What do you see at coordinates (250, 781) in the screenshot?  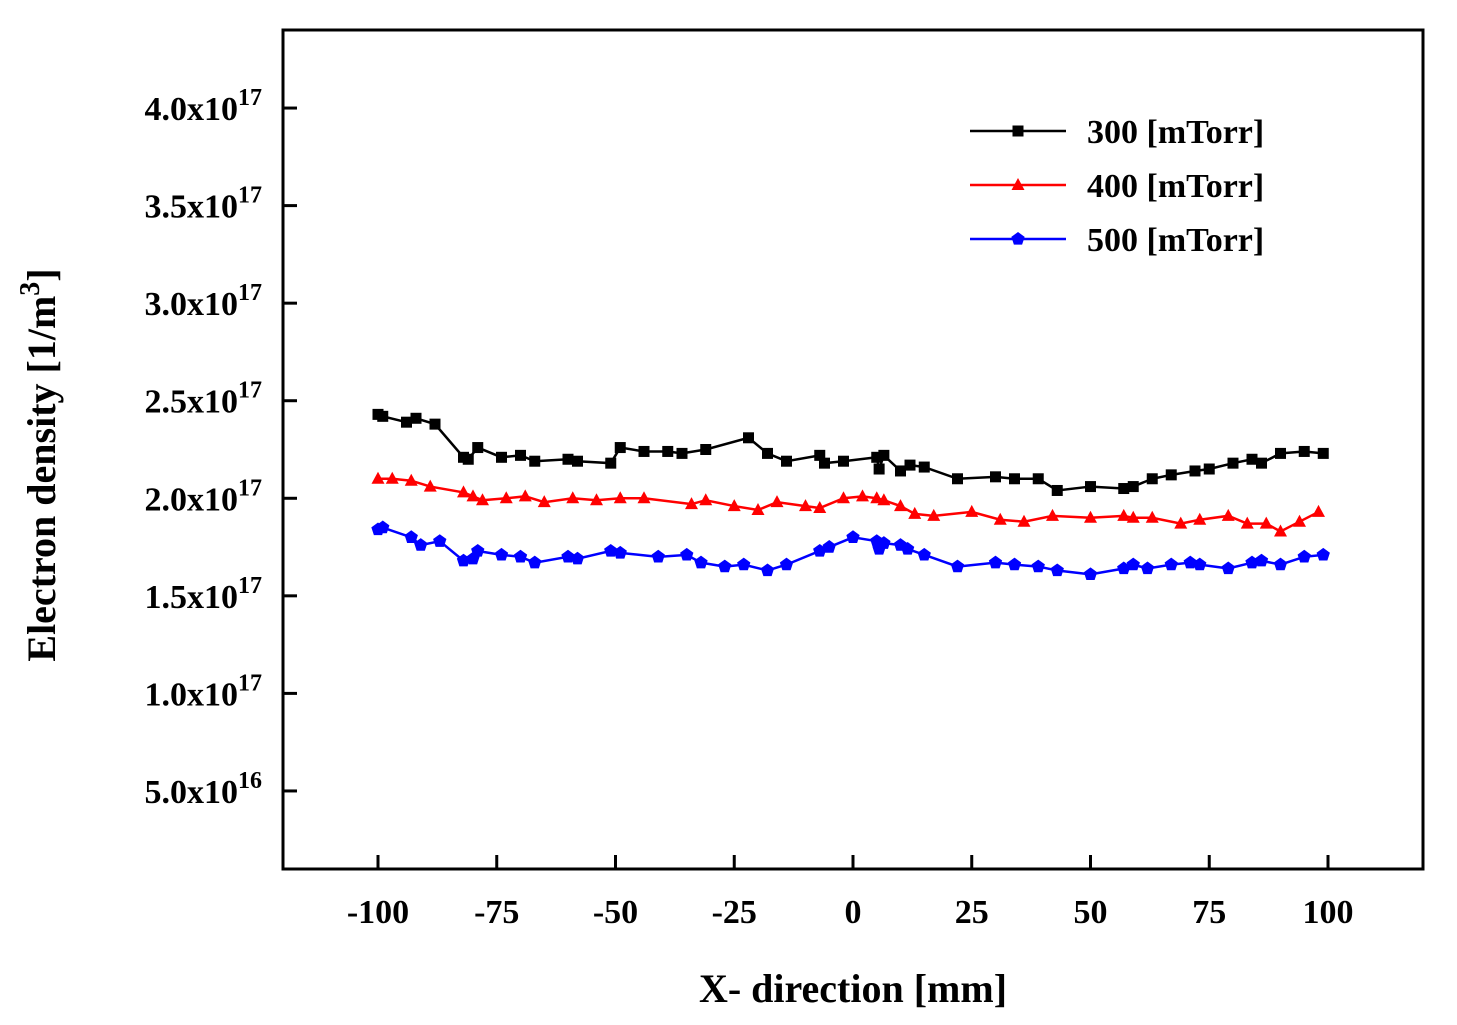 I see `y-tick-exponent: 16` at bounding box center [250, 781].